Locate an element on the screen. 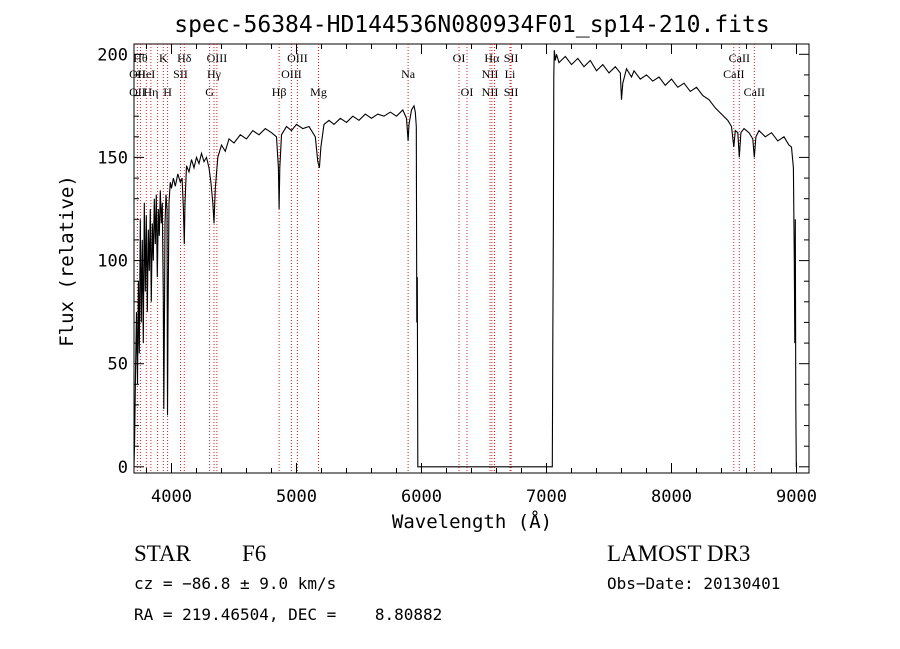 This screenshot has height=649, width=900. x-tick-label: 5000 is located at coordinates (296, 497).